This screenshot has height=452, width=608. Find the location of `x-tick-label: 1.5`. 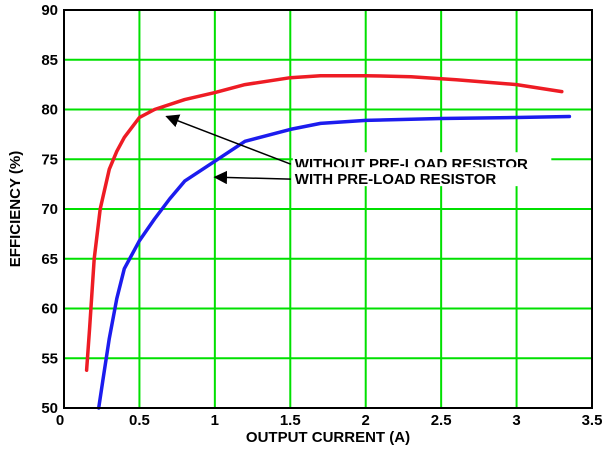

x-tick-label: 1.5 is located at coordinates (290, 420).